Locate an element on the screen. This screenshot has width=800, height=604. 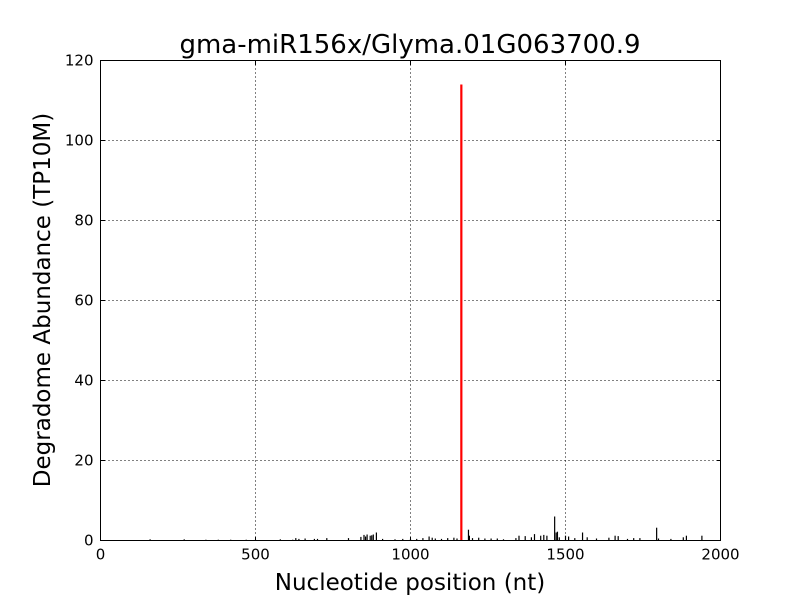
x-tick-label: 1500 is located at coordinates (565, 555).